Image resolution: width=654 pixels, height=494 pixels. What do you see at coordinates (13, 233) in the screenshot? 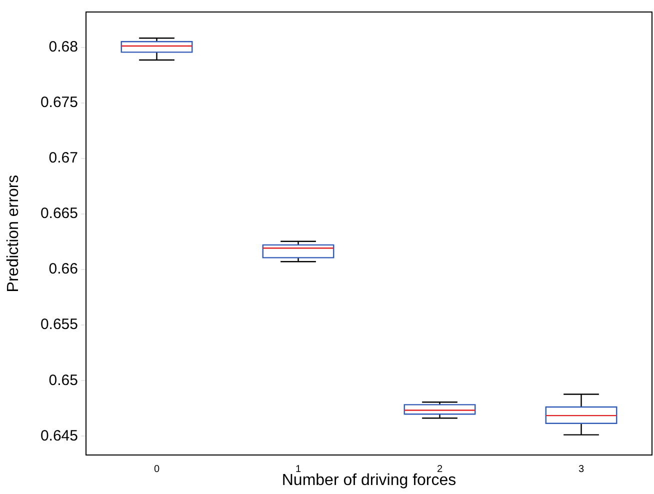
I see `y-axis-title: Prediction errors` at bounding box center [13, 233].